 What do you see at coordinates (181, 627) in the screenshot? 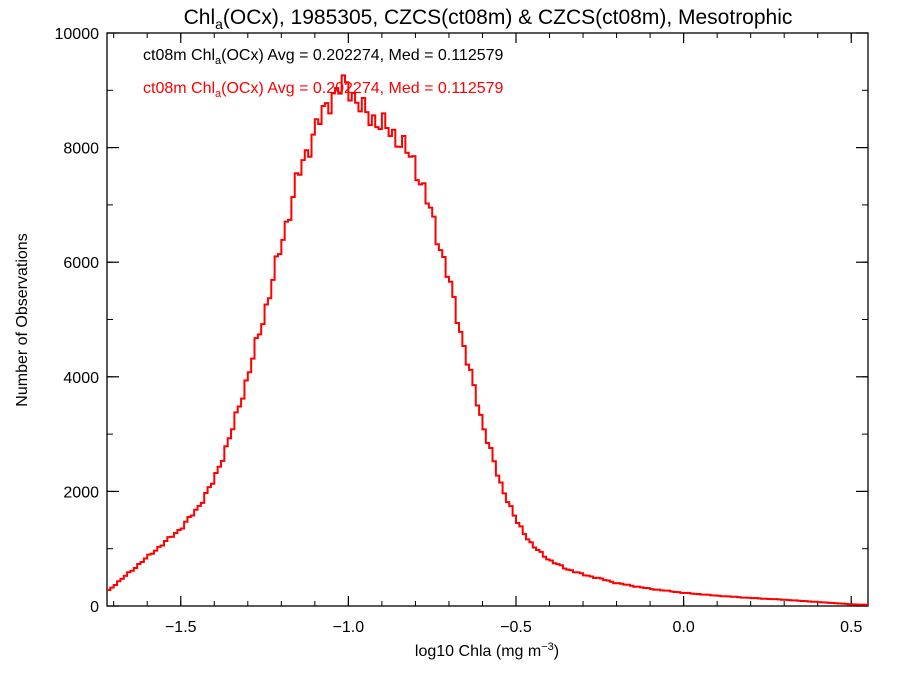
I see `x-tick-label: −1.5` at bounding box center [181, 627].